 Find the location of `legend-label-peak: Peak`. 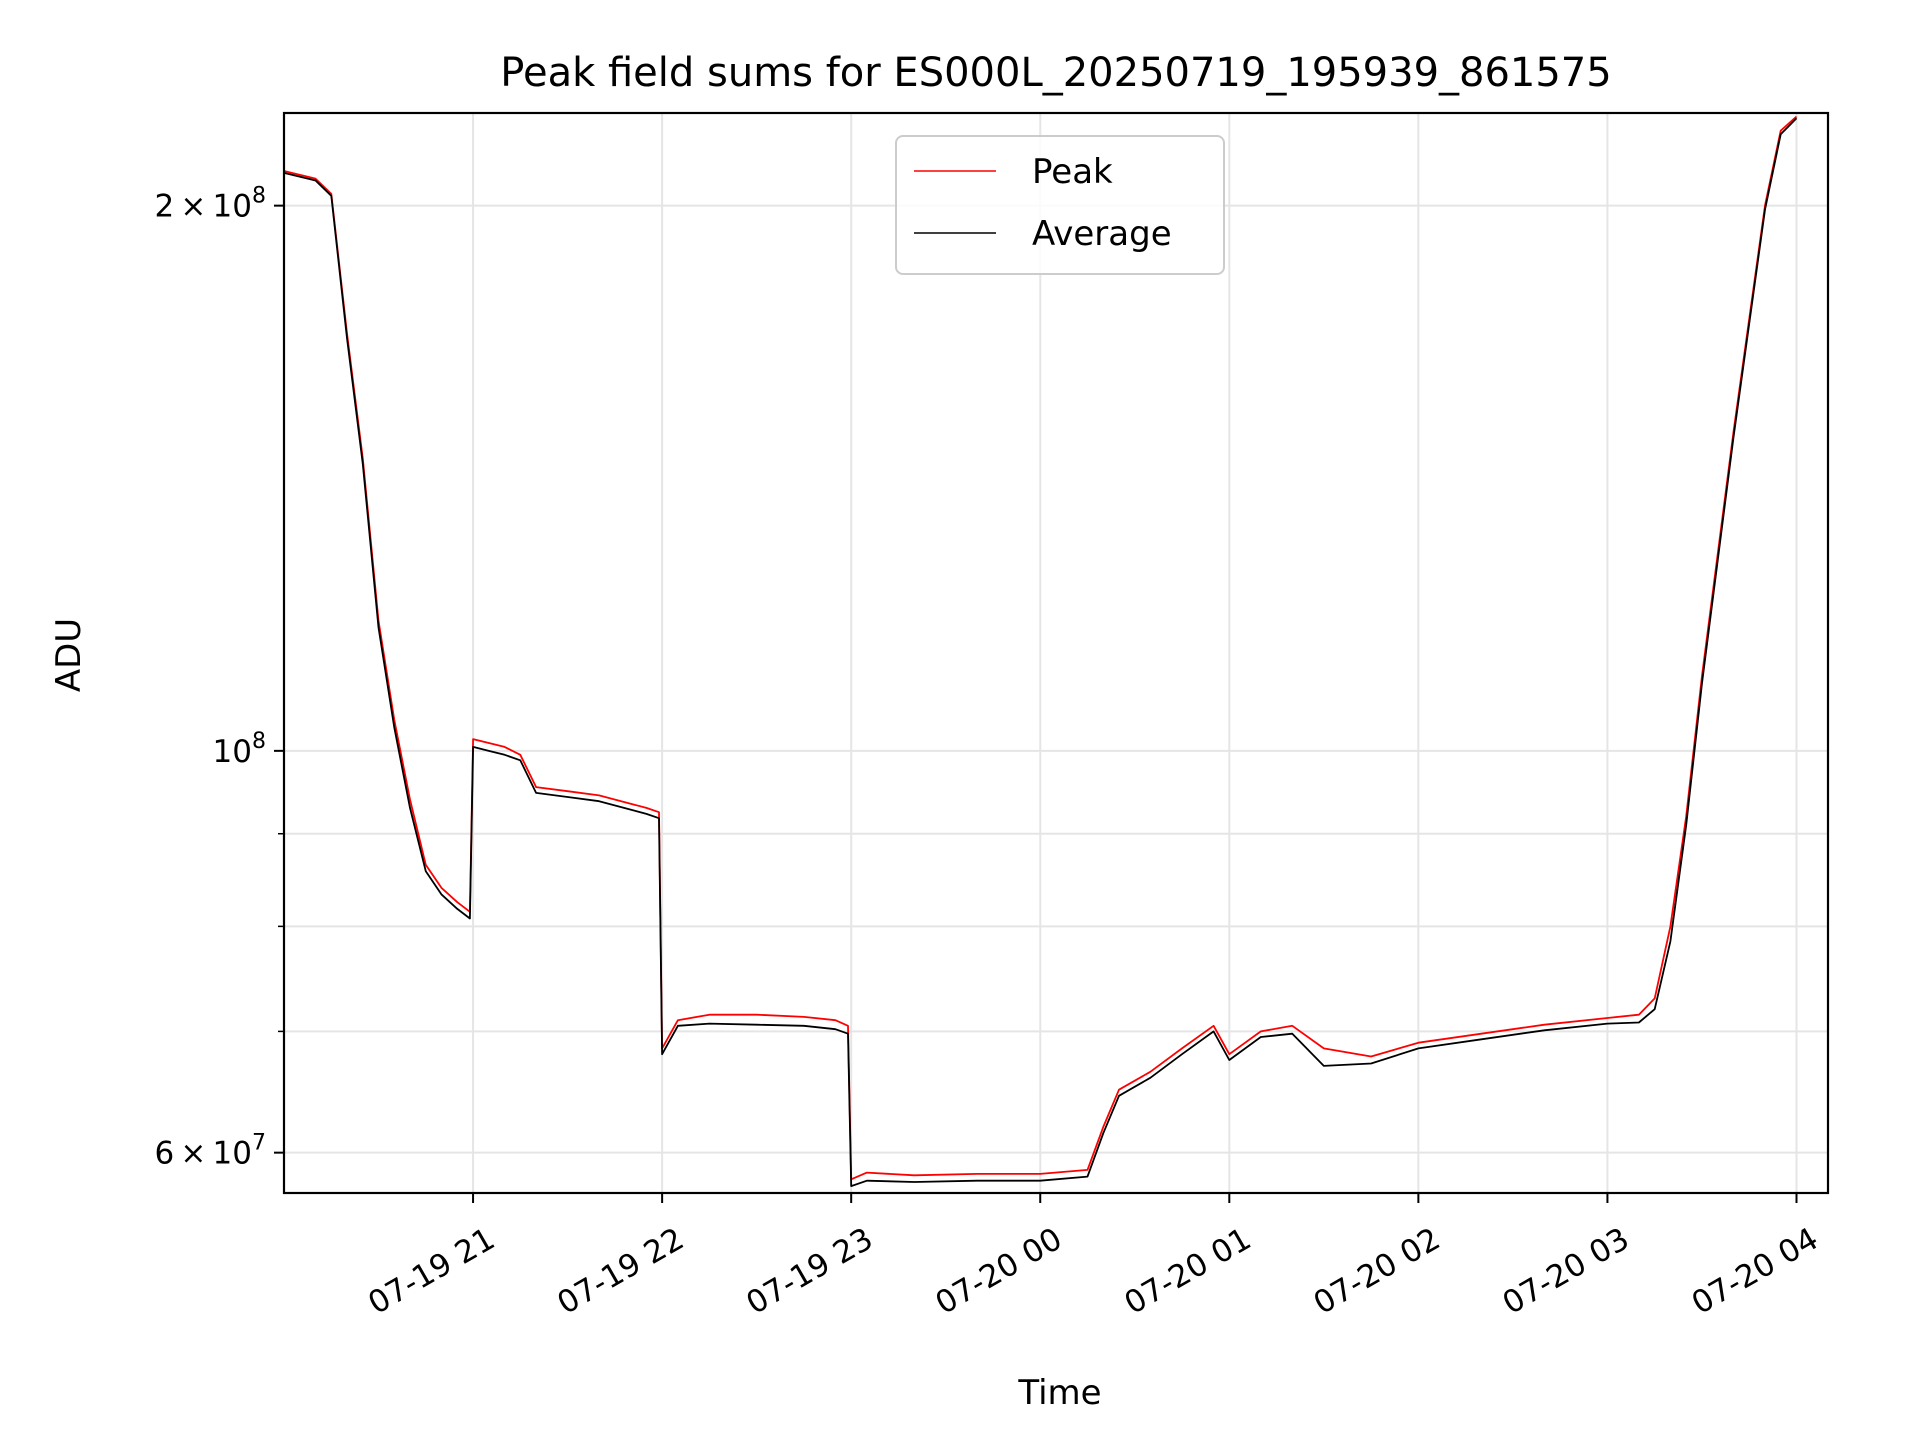

legend-label-peak: Peak is located at coordinates (1072, 172).